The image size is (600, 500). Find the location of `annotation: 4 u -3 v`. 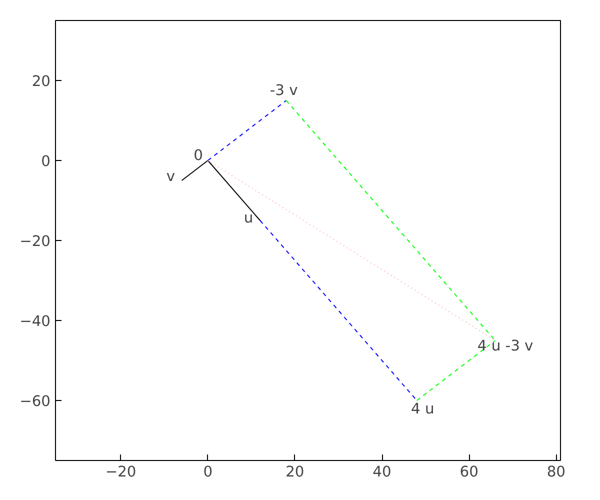

annotation: 4 u -3 v is located at coordinates (505, 345).